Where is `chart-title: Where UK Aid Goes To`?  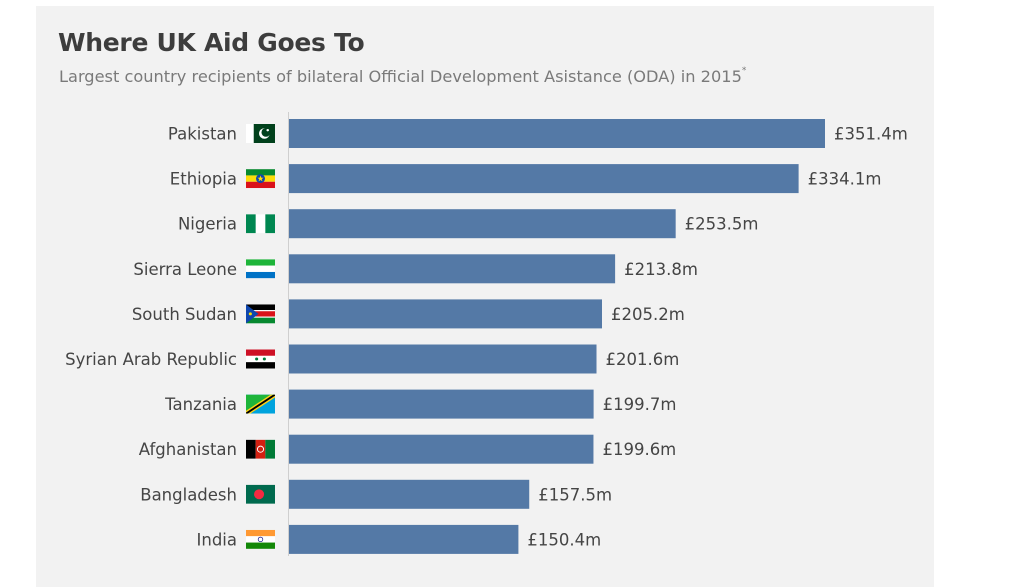 chart-title: Where UK Aid Goes To is located at coordinates (211, 42).